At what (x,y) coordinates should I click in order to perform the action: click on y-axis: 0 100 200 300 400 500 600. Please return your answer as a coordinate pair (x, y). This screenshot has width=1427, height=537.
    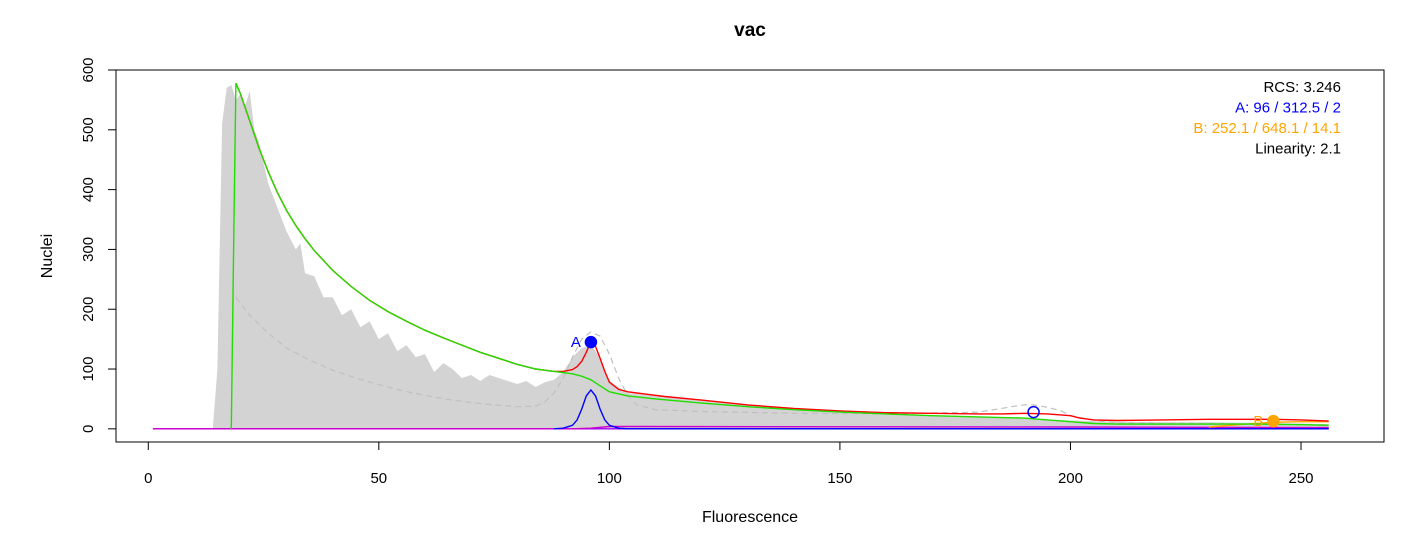
    Looking at the image, I should click on (98, 245).